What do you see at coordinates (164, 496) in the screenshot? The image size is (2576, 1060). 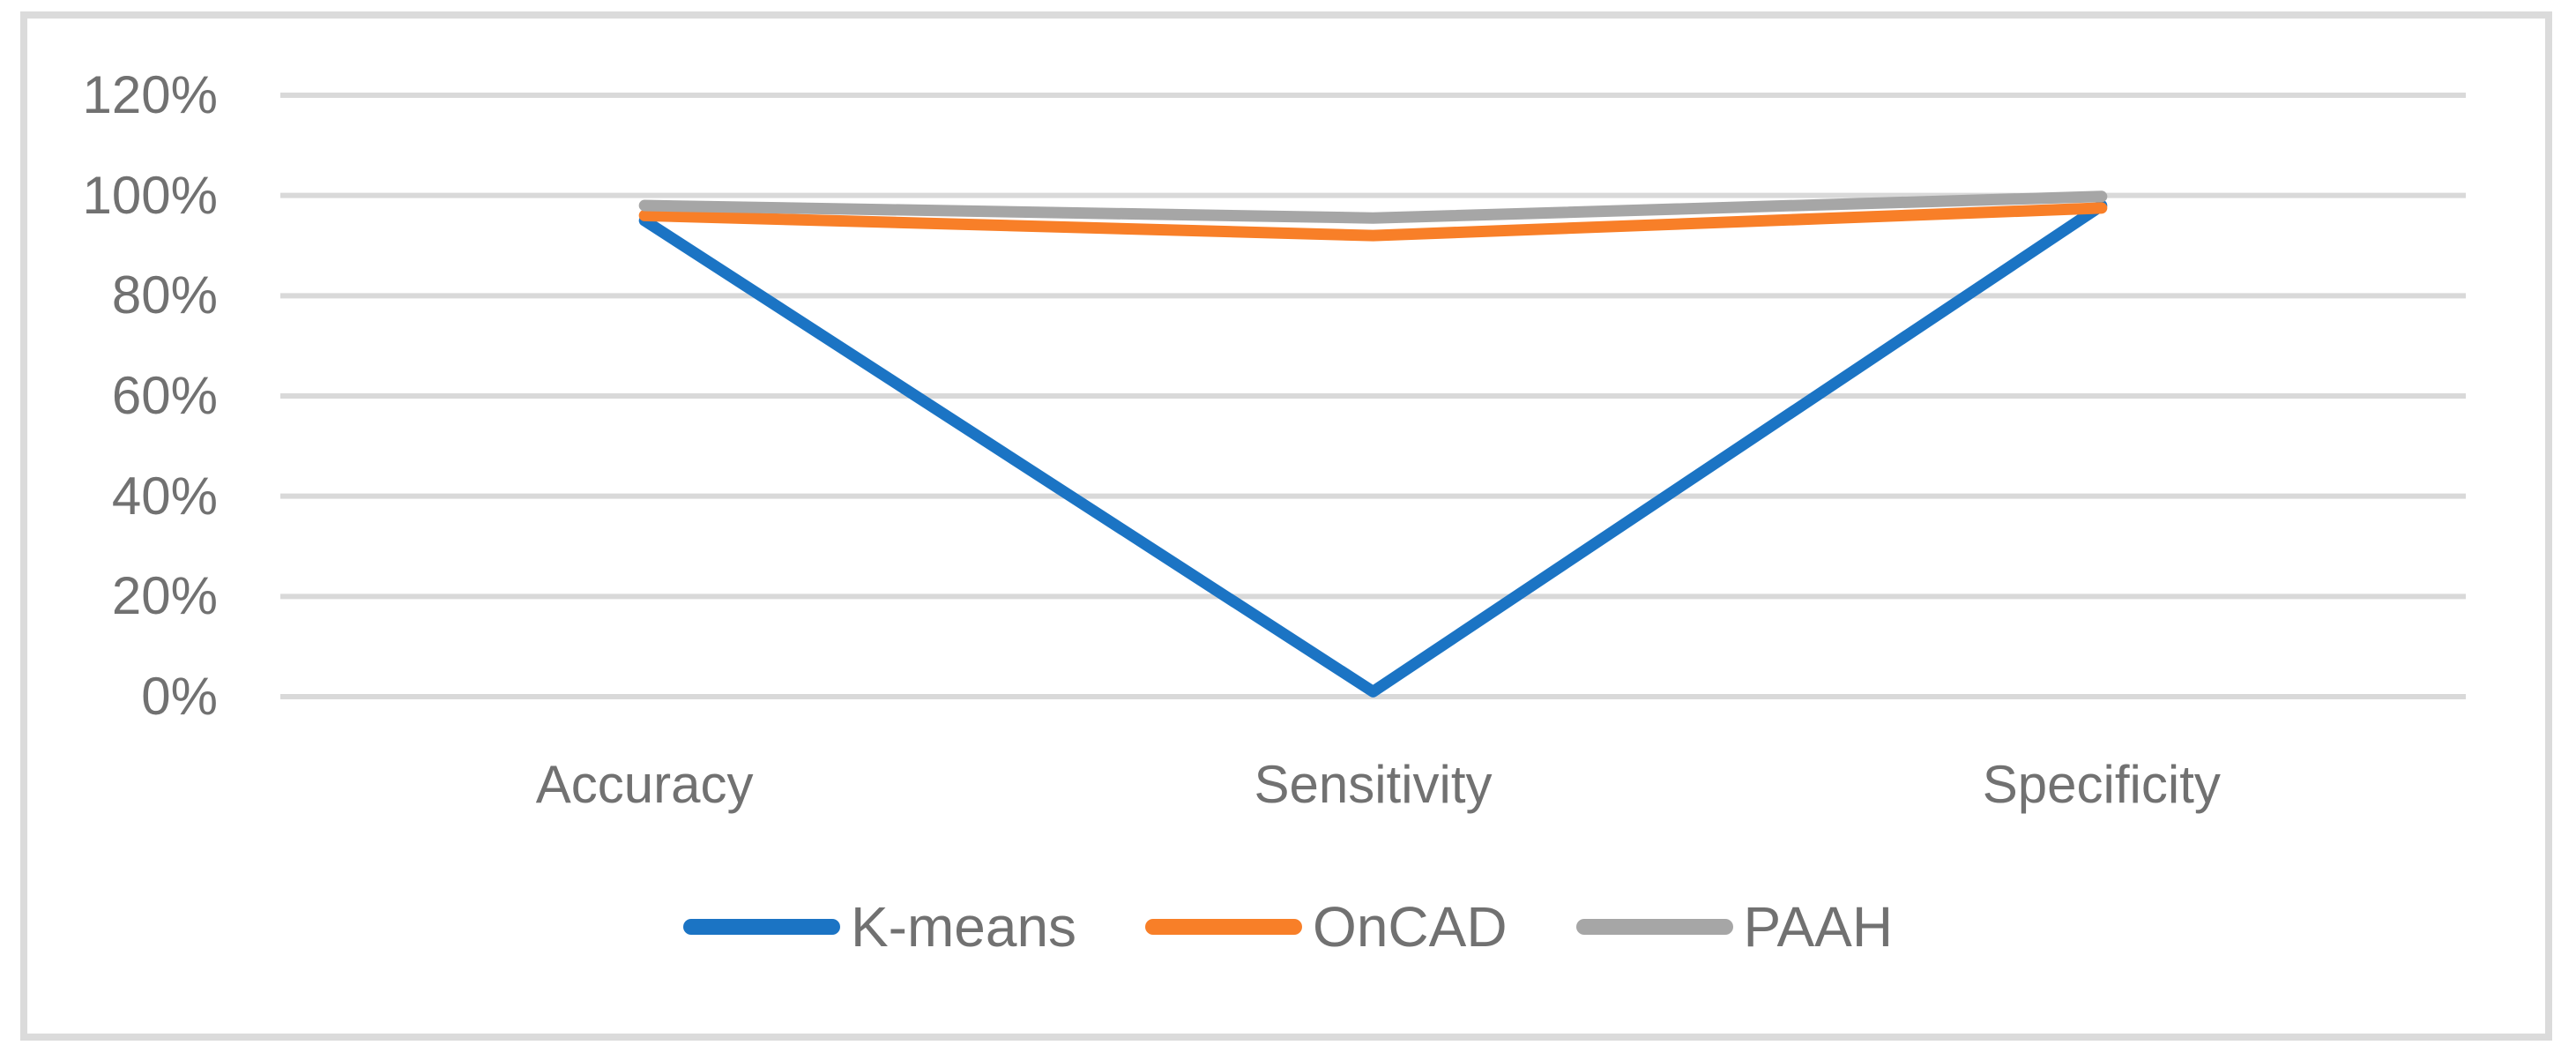 I see `y-axis-tick-label: 40%` at bounding box center [164, 496].